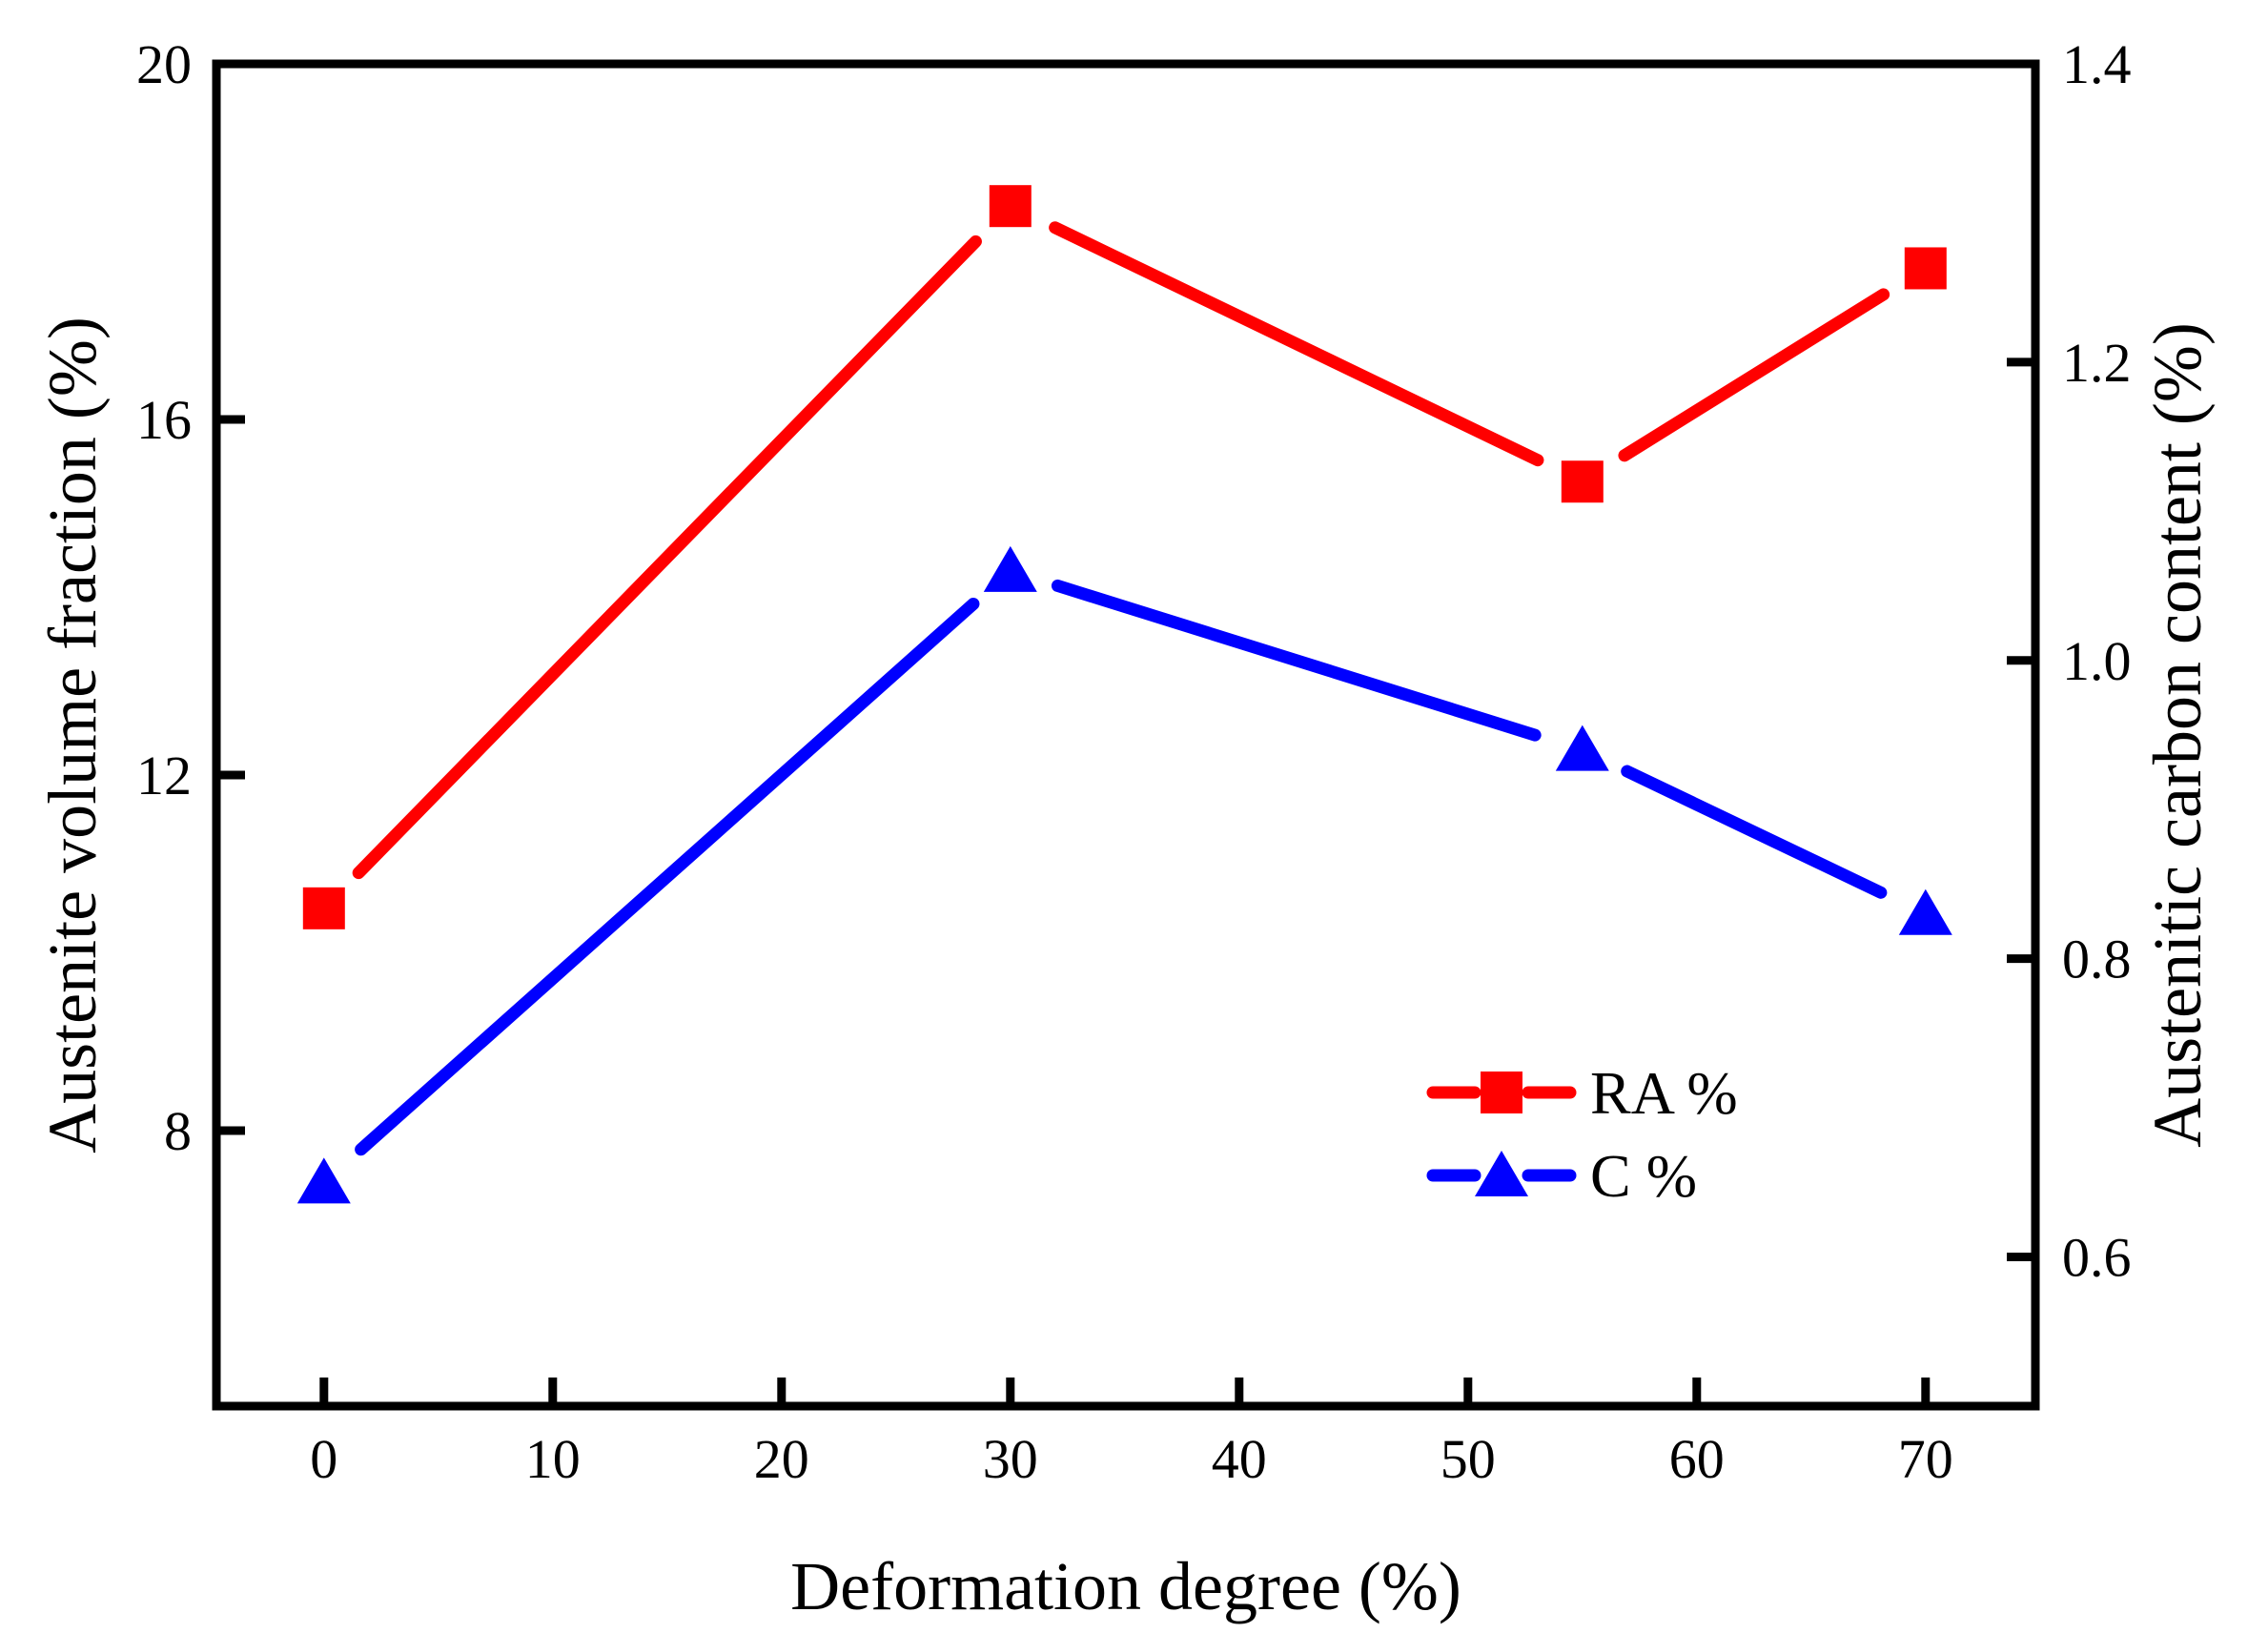 The image size is (2268, 1633). What do you see at coordinates (553, 1459) in the screenshot?
I see `x-tick-label: 10` at bounding box center [553, 1459].